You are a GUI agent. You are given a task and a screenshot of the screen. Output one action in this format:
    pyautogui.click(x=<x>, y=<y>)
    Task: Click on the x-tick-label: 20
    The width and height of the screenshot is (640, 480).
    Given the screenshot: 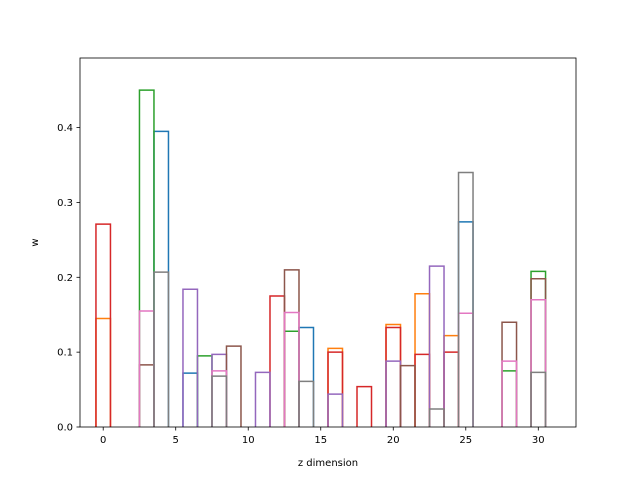 What is the action you would take?
    pyautogui.click(x=393, y=440)
    